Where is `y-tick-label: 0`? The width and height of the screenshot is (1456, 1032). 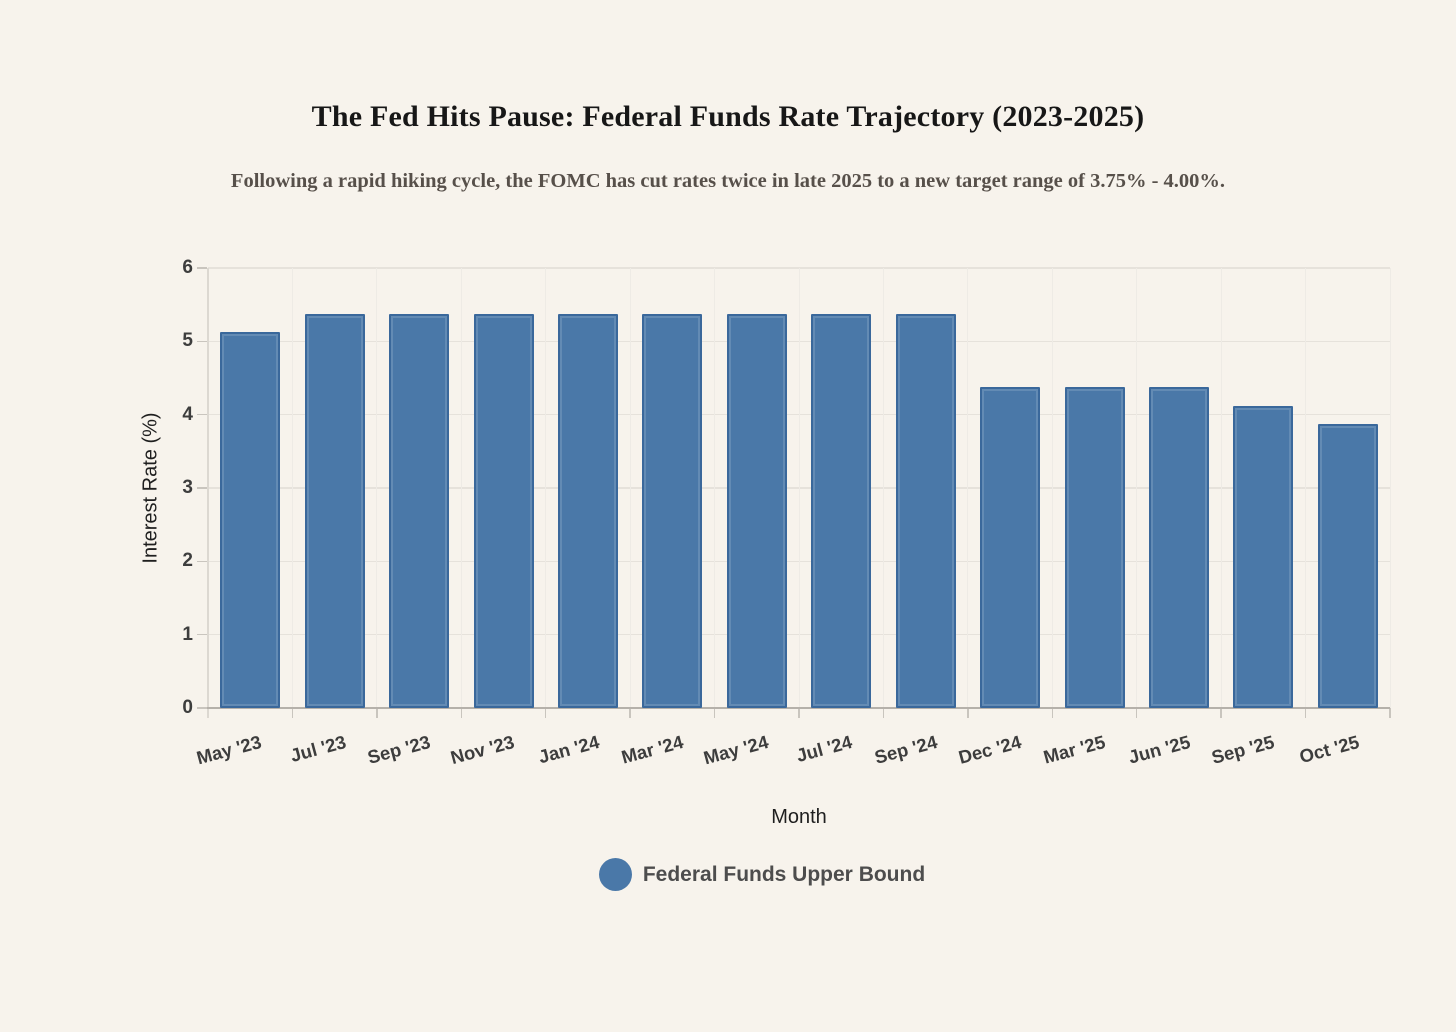 y-tick-label: 0 is located at coordinates (187, 707).